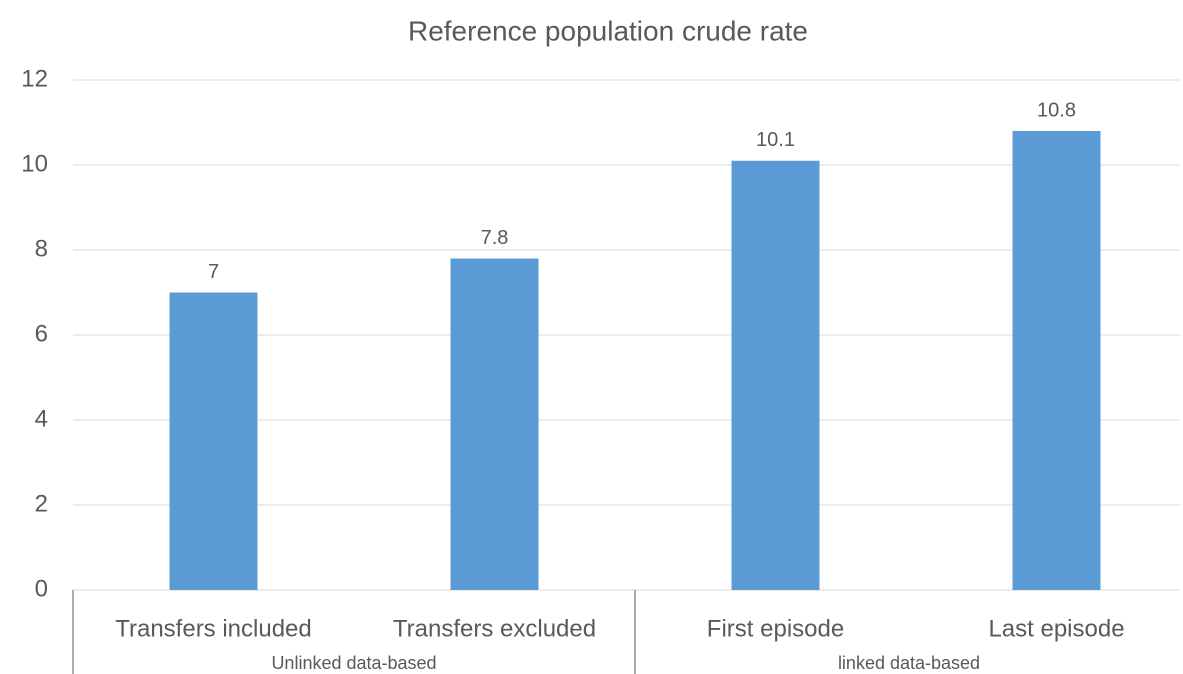 The image size is (1183, 674). Describe the element at coordinates (34, 163) in the screenshot. I see `y-tick-label: 10` at that location.